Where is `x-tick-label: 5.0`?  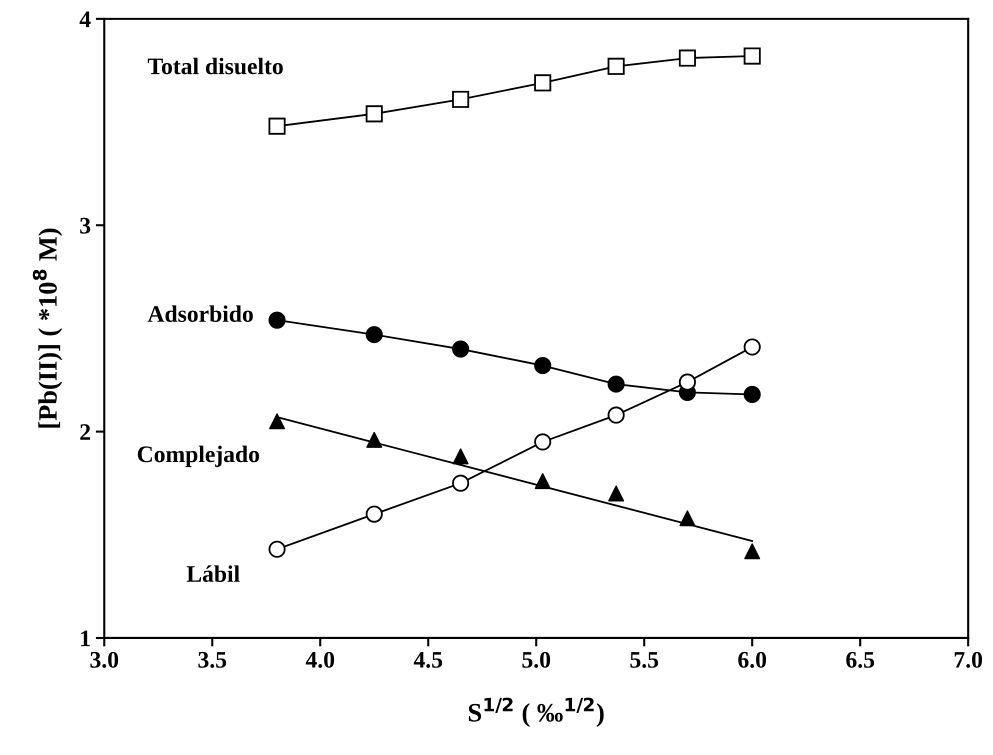
x-tick-label: 5.0 is located at coordinates (536, 660).